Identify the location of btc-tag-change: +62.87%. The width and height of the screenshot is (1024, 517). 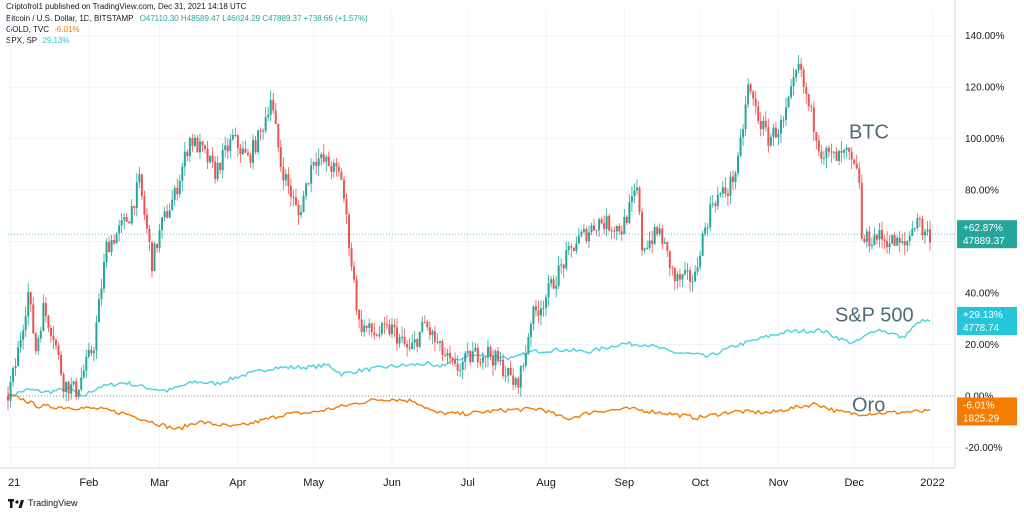
(983, 228).